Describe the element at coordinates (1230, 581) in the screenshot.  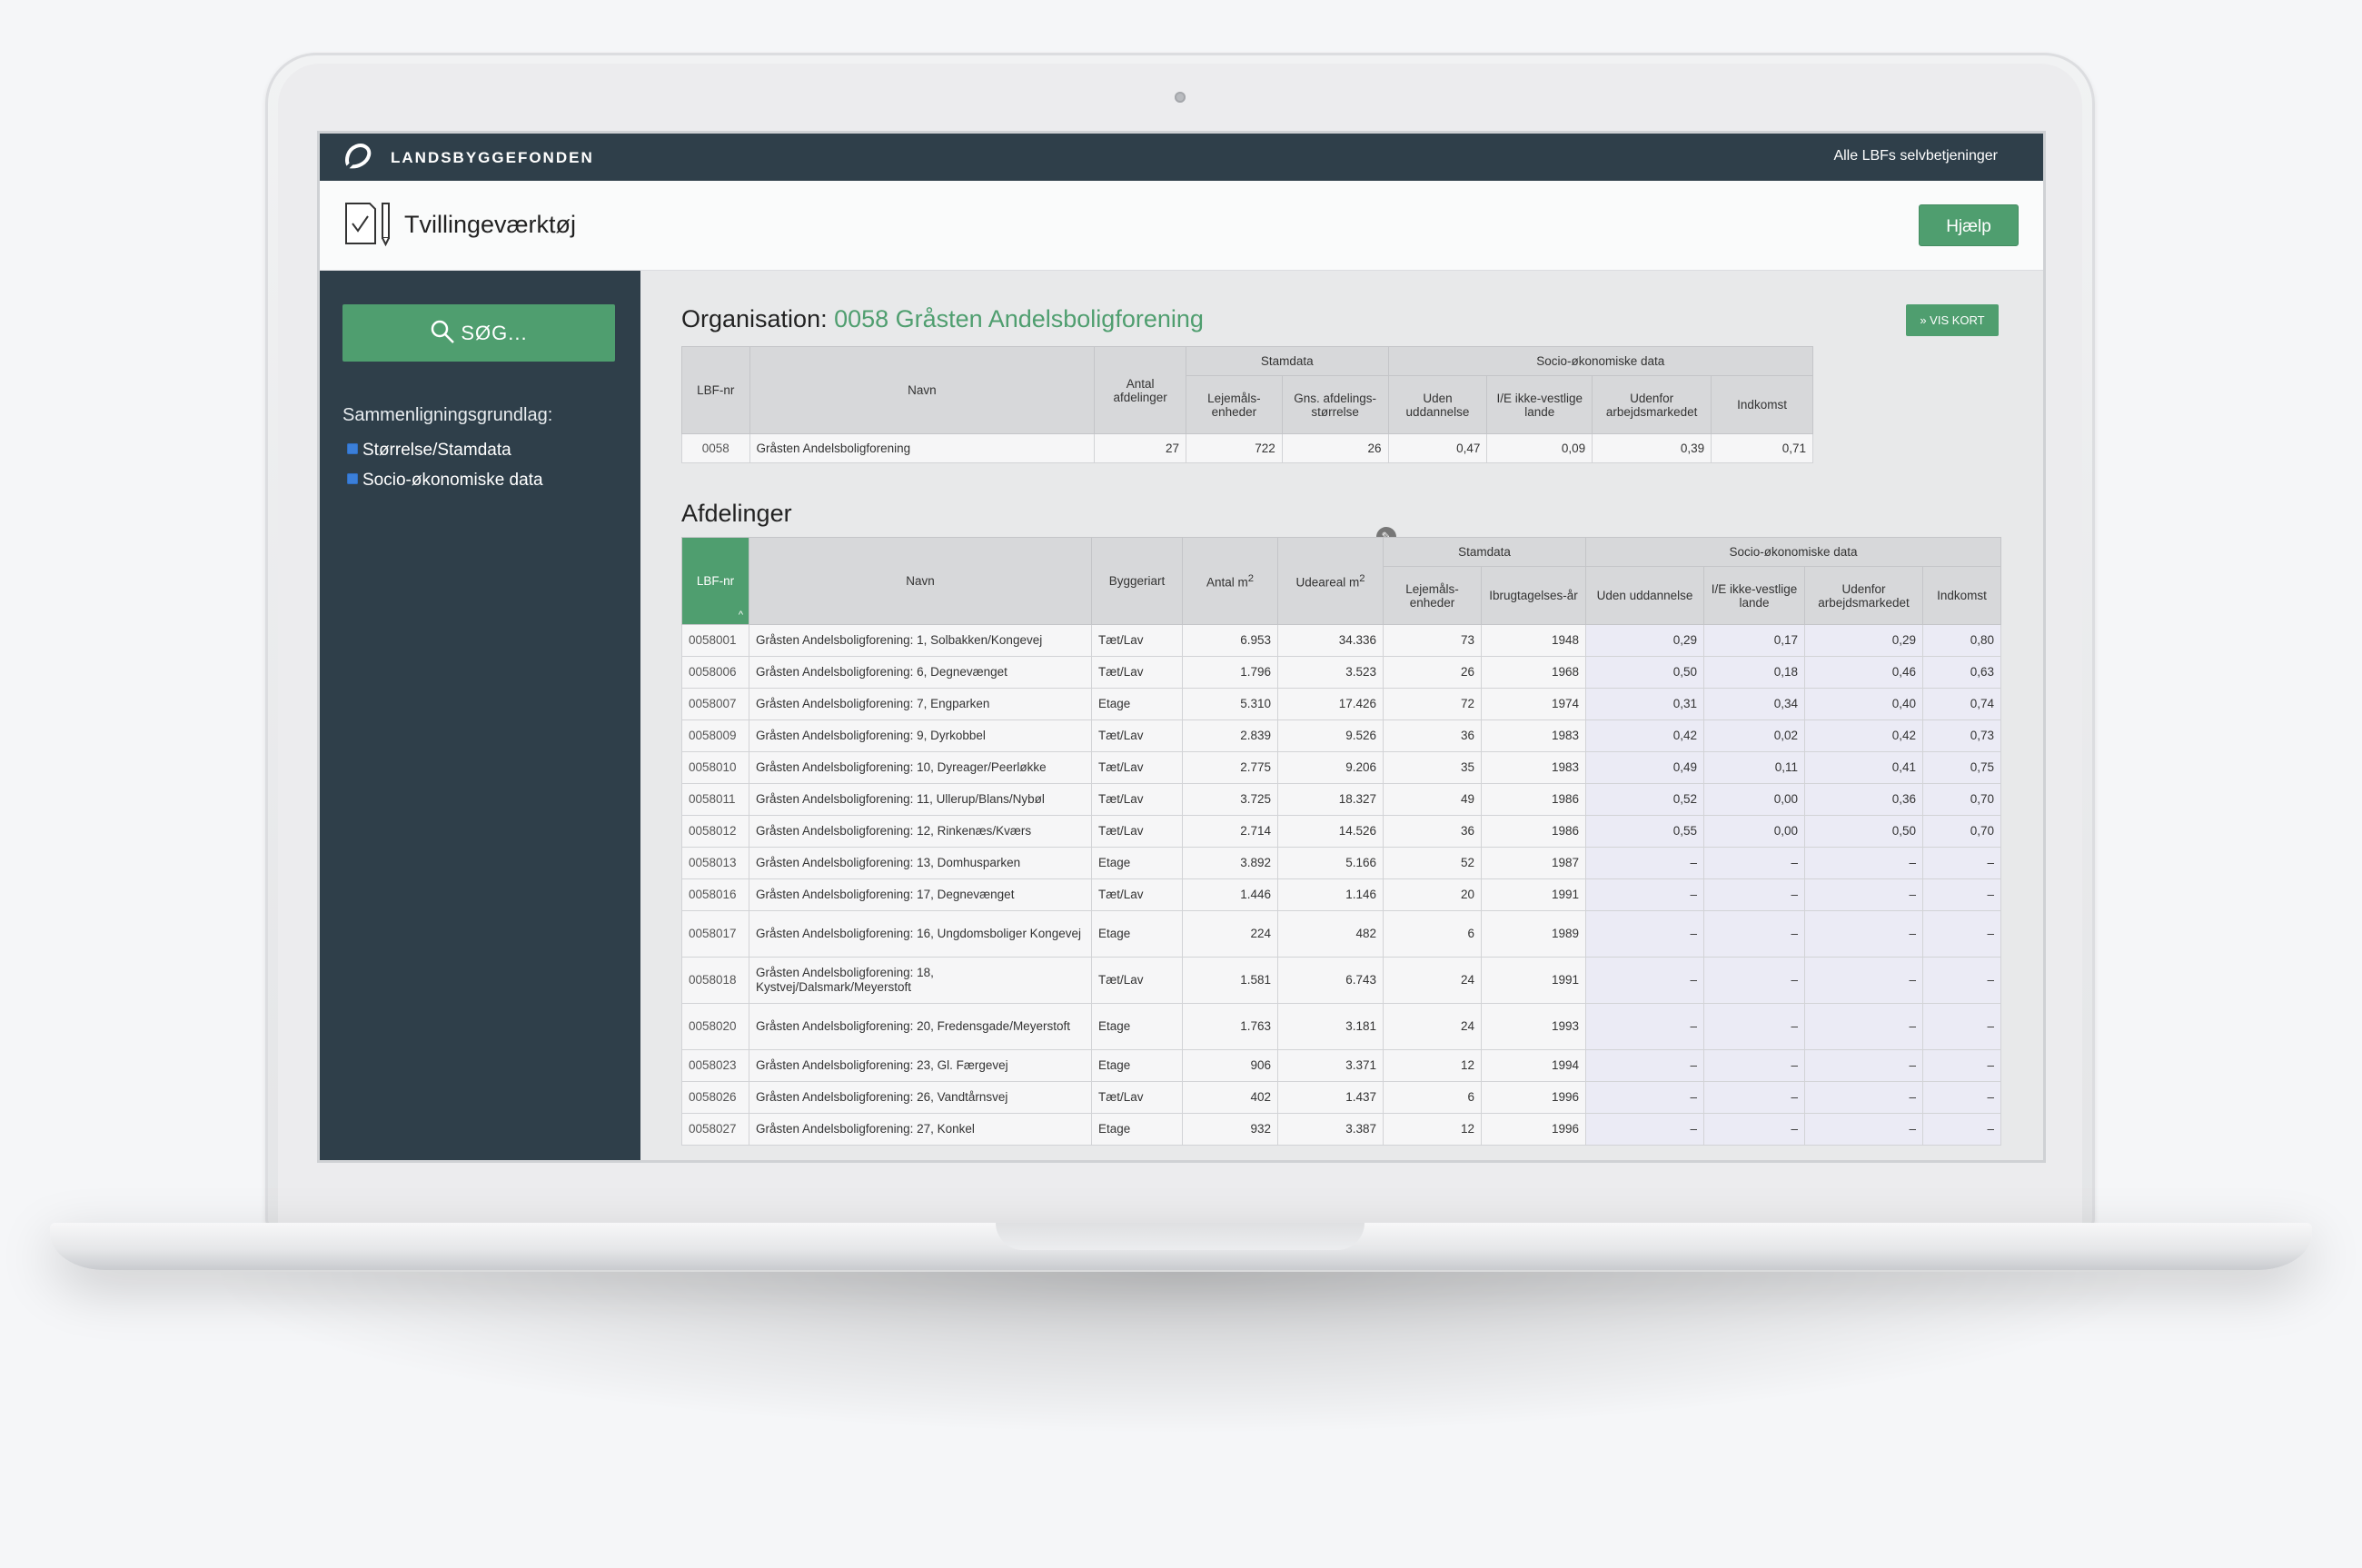
I see `col-antal-m2: Antal m2` at that location.